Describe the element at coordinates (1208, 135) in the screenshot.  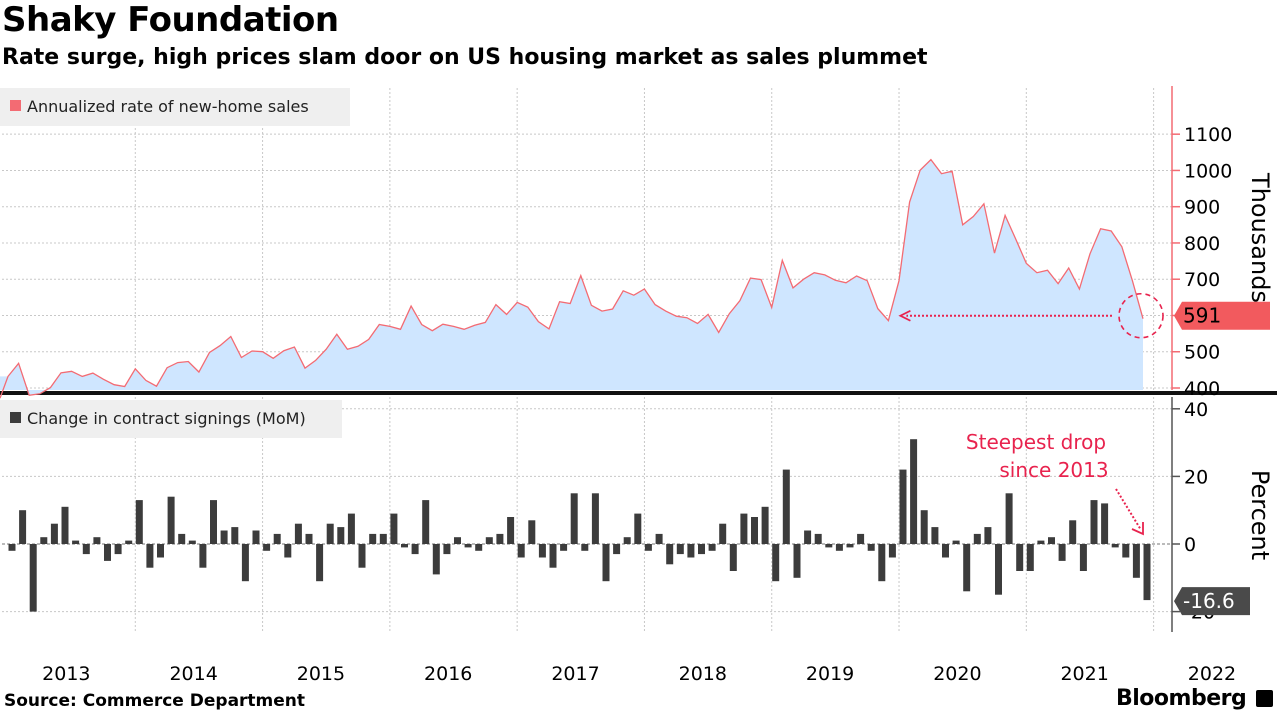
I see `top-y-tick-label: 1100` at that location.